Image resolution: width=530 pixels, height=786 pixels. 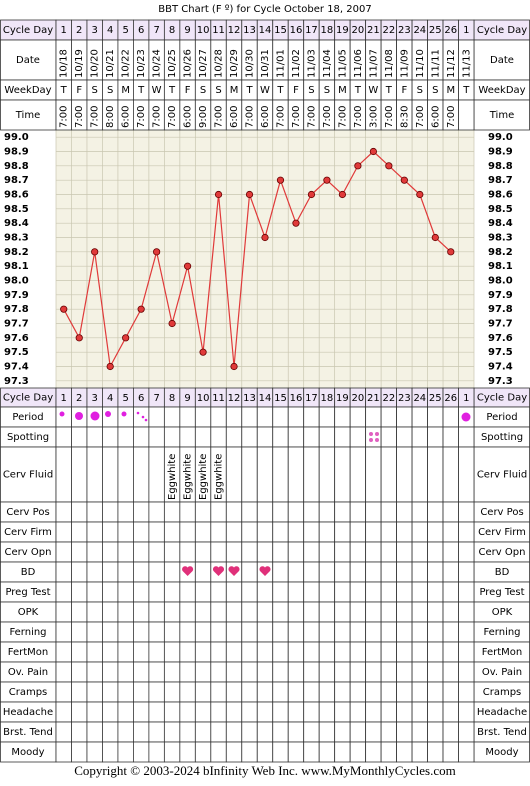 I want to click on y-tick-label: 97.5, so click(x=16, y=352).